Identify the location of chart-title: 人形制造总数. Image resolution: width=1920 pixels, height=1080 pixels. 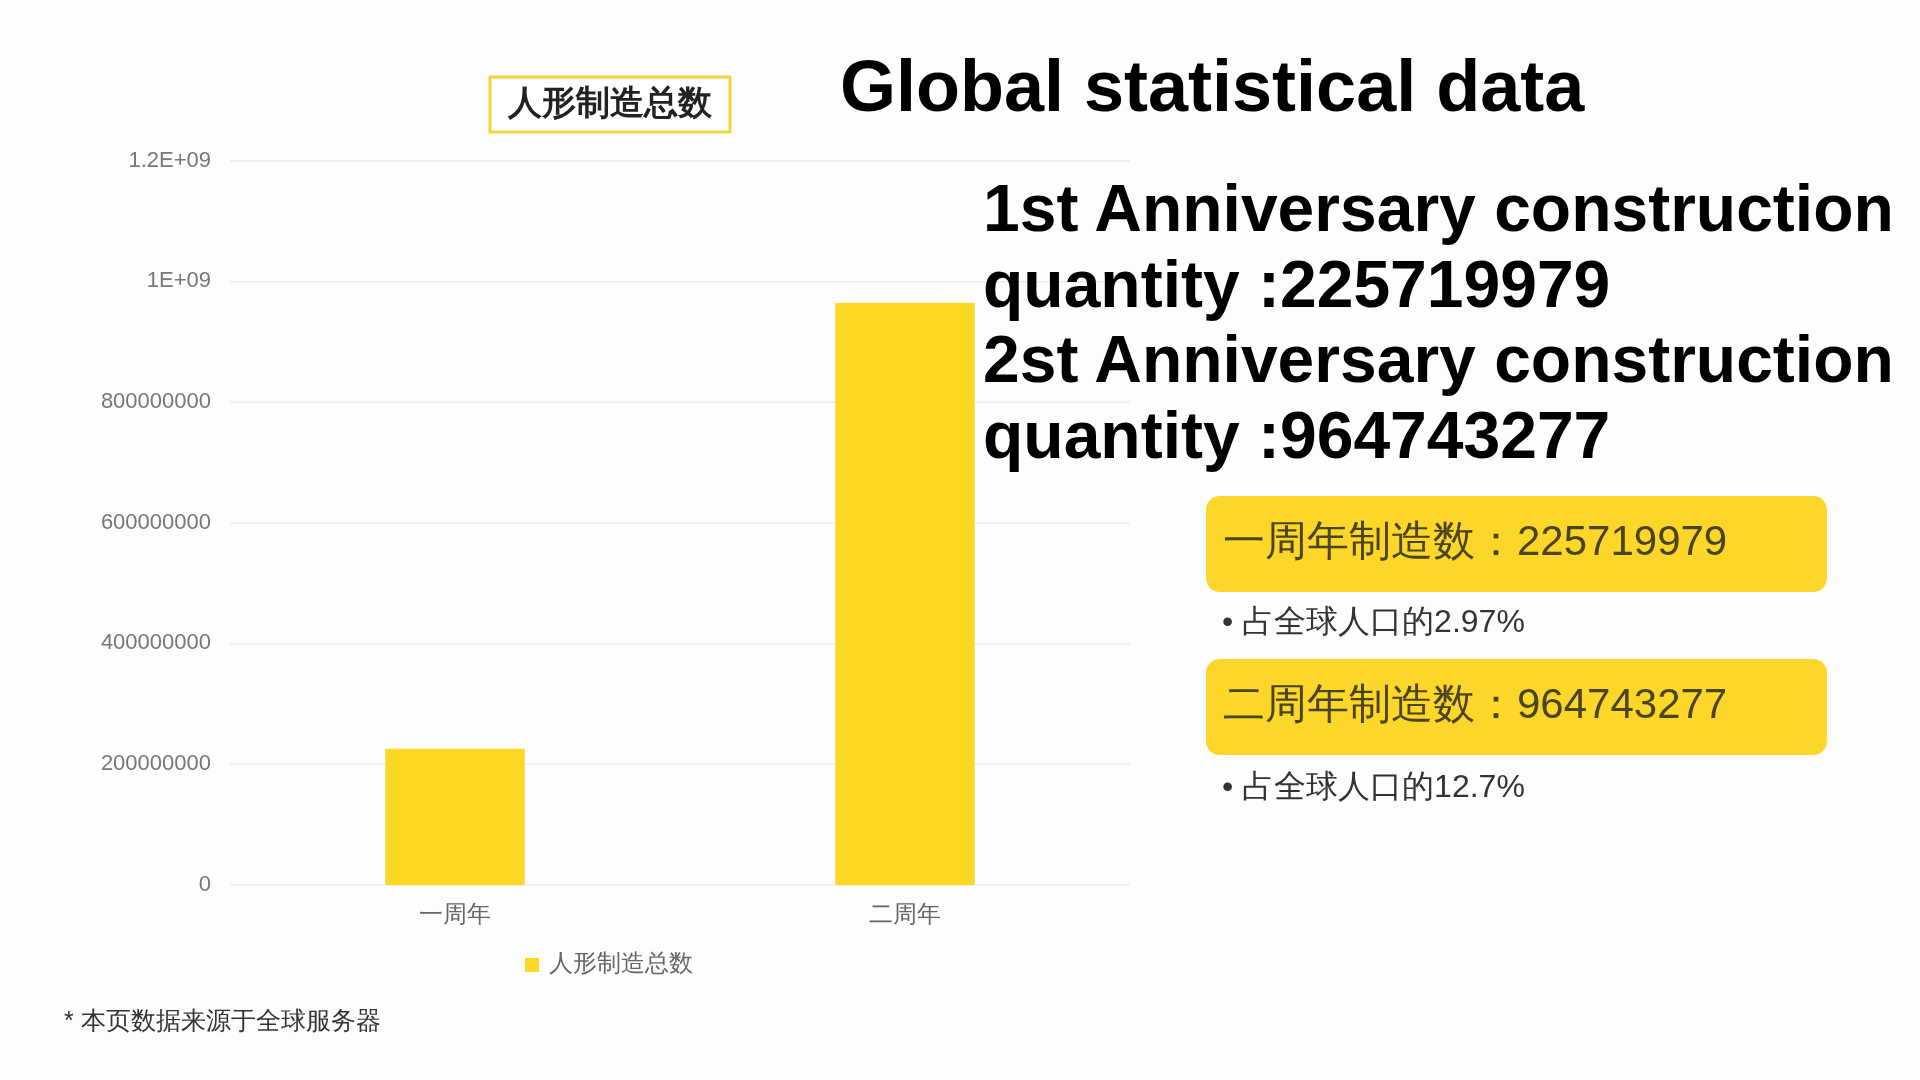
(610, 101).